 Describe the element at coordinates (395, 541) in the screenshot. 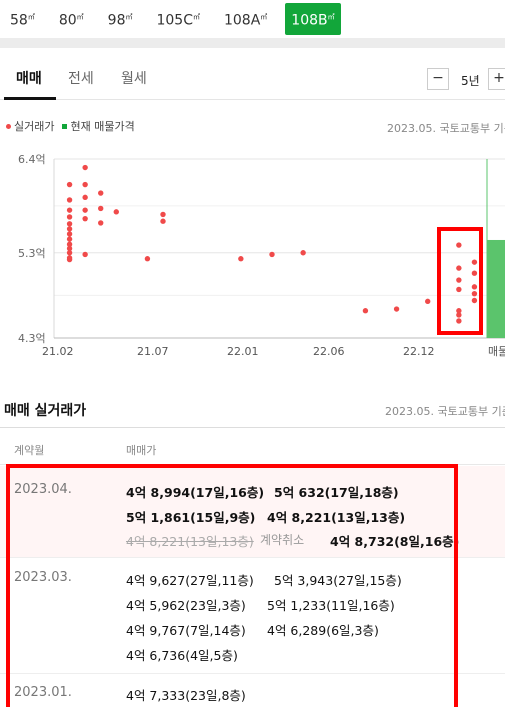

I see `deal-price: 4억 8,732(8일,16층)` at that location.